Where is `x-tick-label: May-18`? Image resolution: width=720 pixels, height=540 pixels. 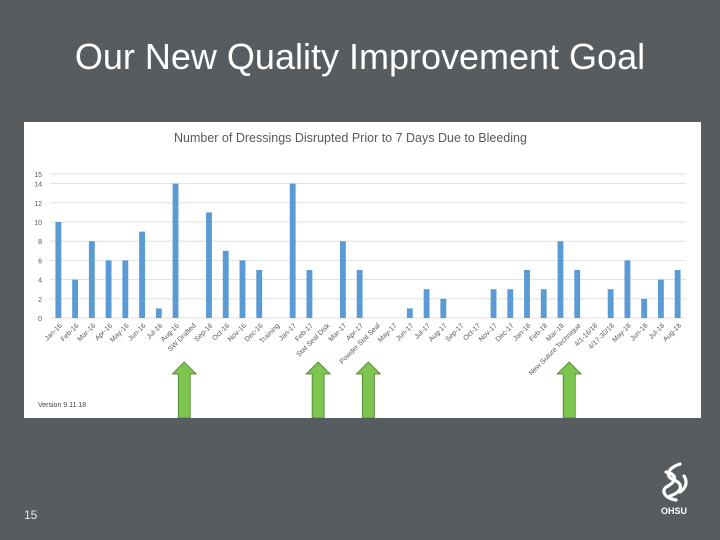
x-tick-label: May-18 is located at coordinates (622, 333).